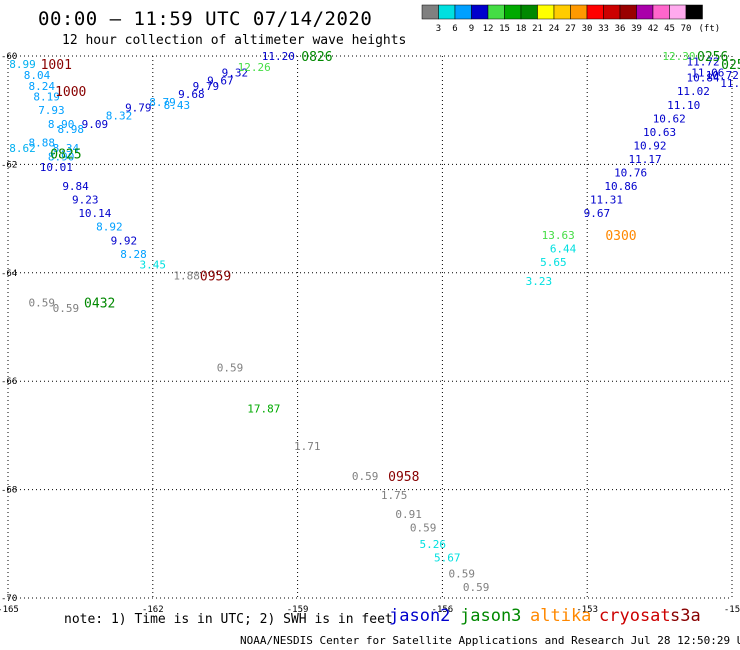 The height and width of the screenshot is (650, 740). Describe the element at coordinates (537, 29) in the screenshot. I see `colorbar-label: 21` at that location.